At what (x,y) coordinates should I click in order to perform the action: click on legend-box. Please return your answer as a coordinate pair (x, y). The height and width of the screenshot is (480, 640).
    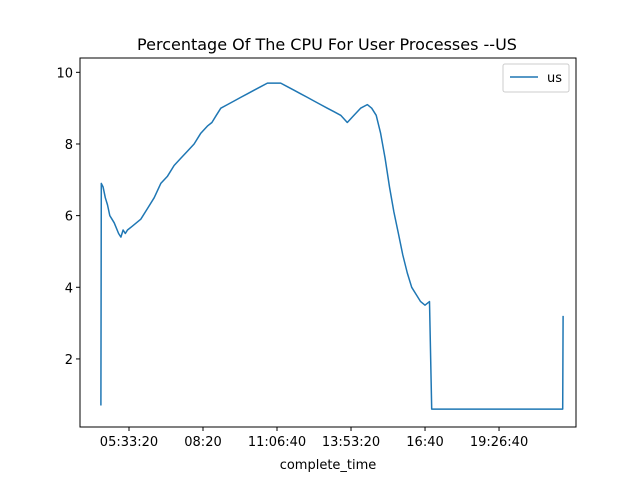
    Looking at the image, I should click on (536, 78).